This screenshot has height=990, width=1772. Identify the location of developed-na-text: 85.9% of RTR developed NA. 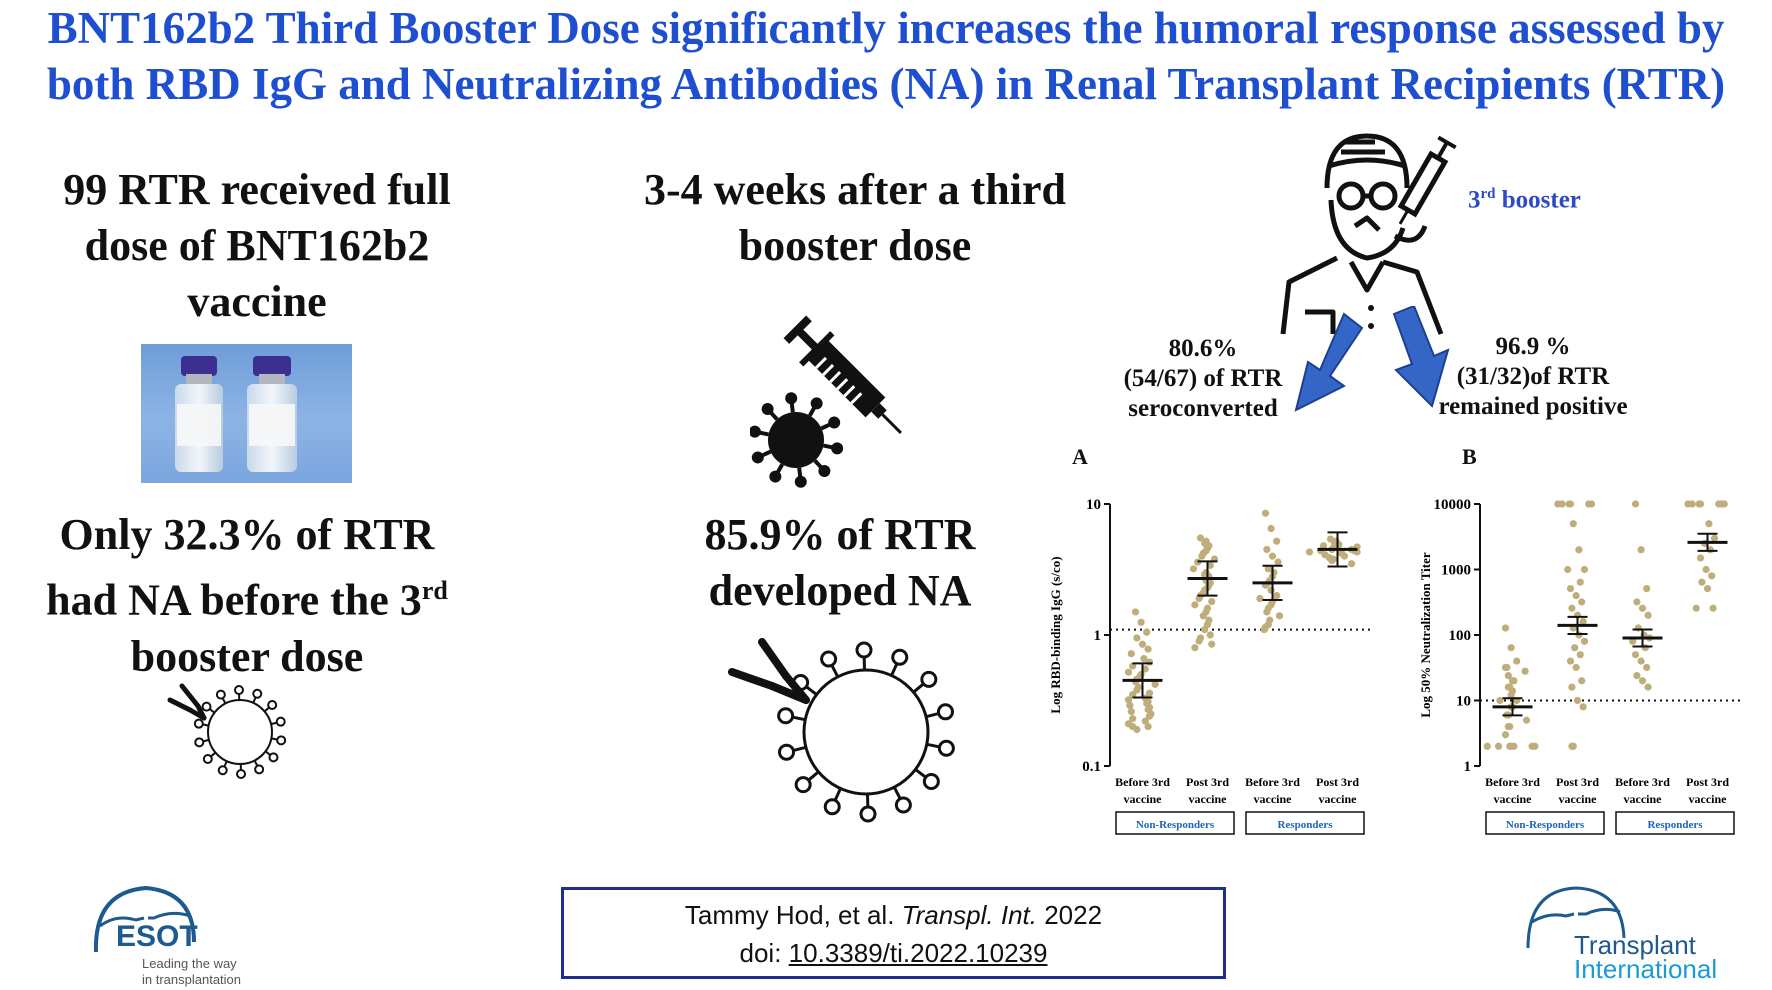
(840, 563).